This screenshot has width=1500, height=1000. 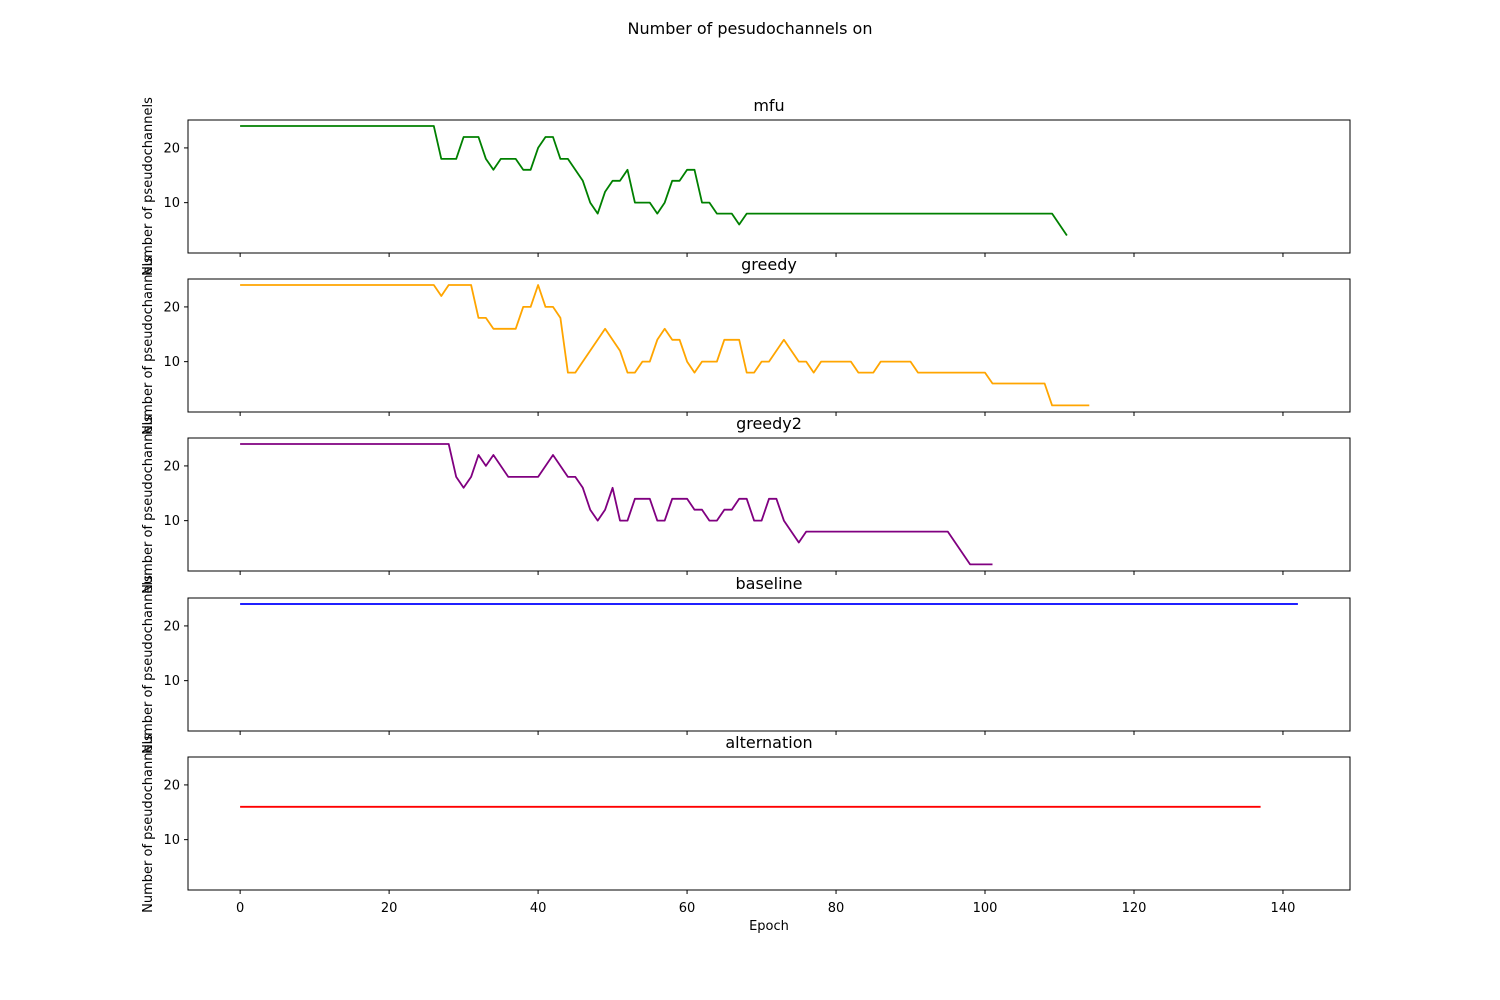 What do you see at coordinates (768, 742) in the screenshot?
I see `panel-title: alternation` at bounding box center [768, 742].